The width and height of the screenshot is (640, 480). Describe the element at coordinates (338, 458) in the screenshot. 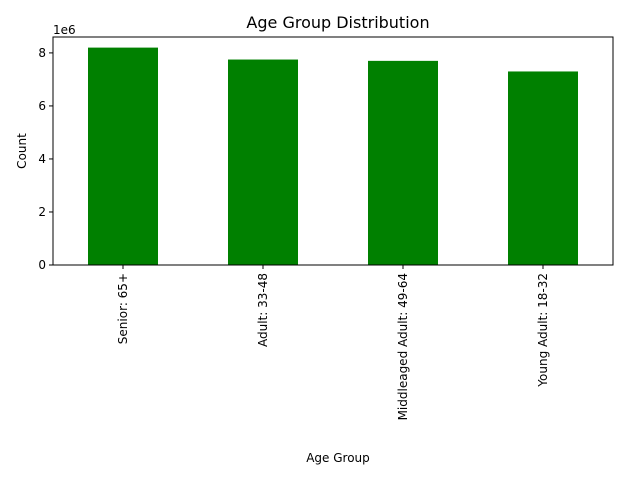

I see `x-axis-title: Age Group` at that location.